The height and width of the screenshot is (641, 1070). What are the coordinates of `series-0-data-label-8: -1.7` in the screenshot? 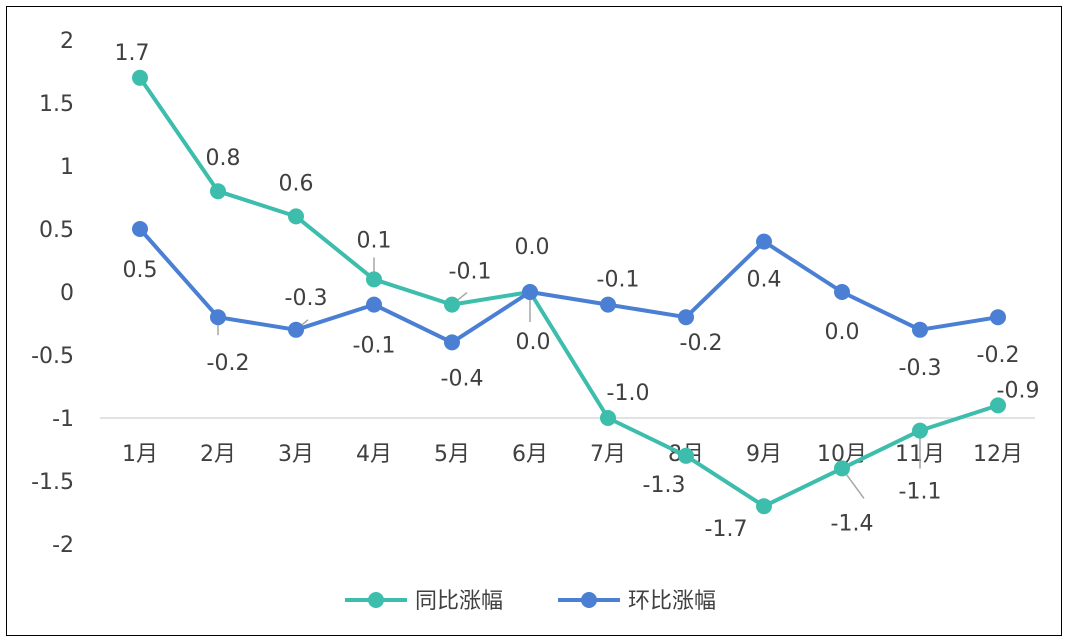 It's located at (726, 529).